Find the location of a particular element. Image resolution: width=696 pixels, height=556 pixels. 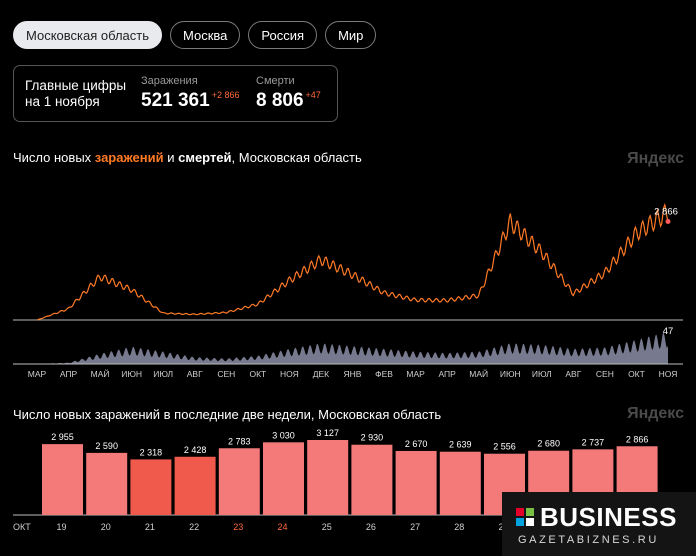

bar-value-label: 2 783 is located at coordinates (239, 441).